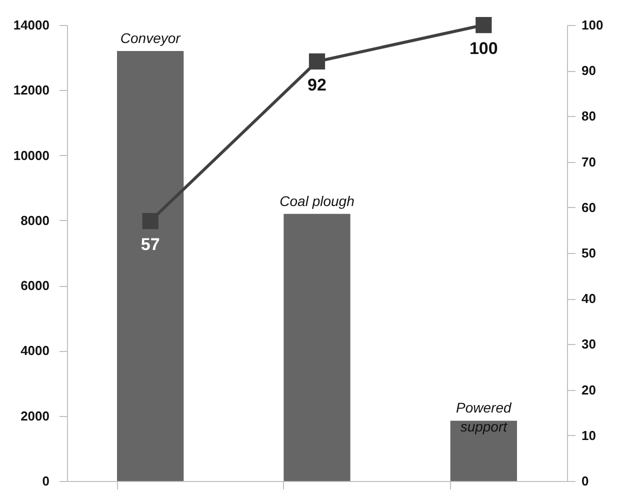 The image size is (644, 492). What do you see at coordinates (589, 253) in the screenshot?
I see `y2-tick-label: 50` at bounding box center [589, 253].